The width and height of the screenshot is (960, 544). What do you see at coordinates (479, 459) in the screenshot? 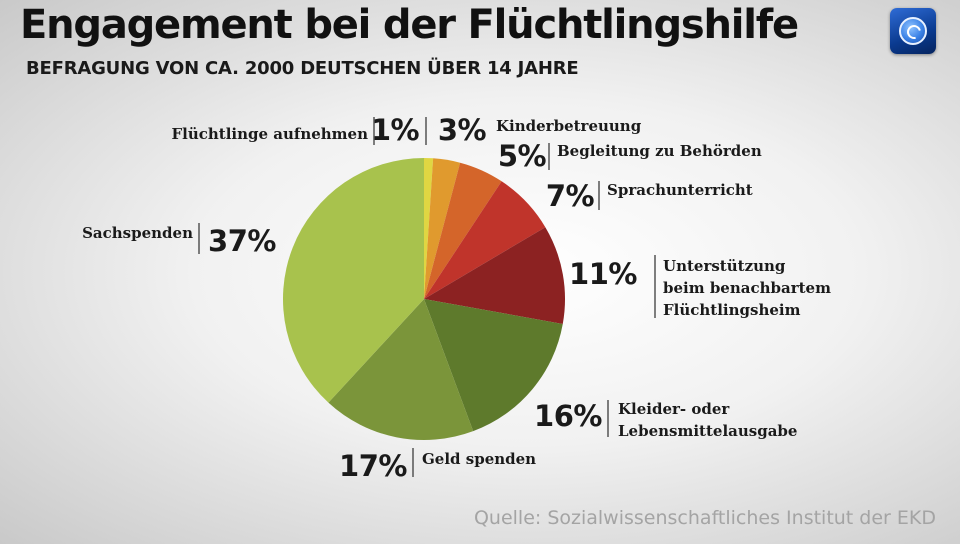
I see `slice-category-label: Geld spenden` at bounding box center [479, 459].